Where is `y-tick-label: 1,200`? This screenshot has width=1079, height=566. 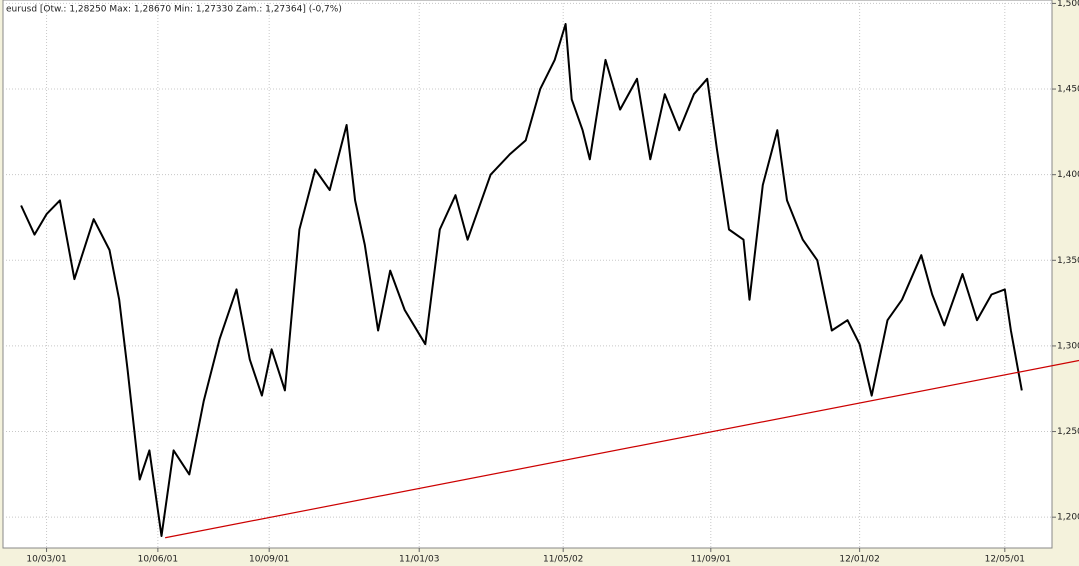
y-tick-label: 1,200 is located at coordinates (1068, 518).